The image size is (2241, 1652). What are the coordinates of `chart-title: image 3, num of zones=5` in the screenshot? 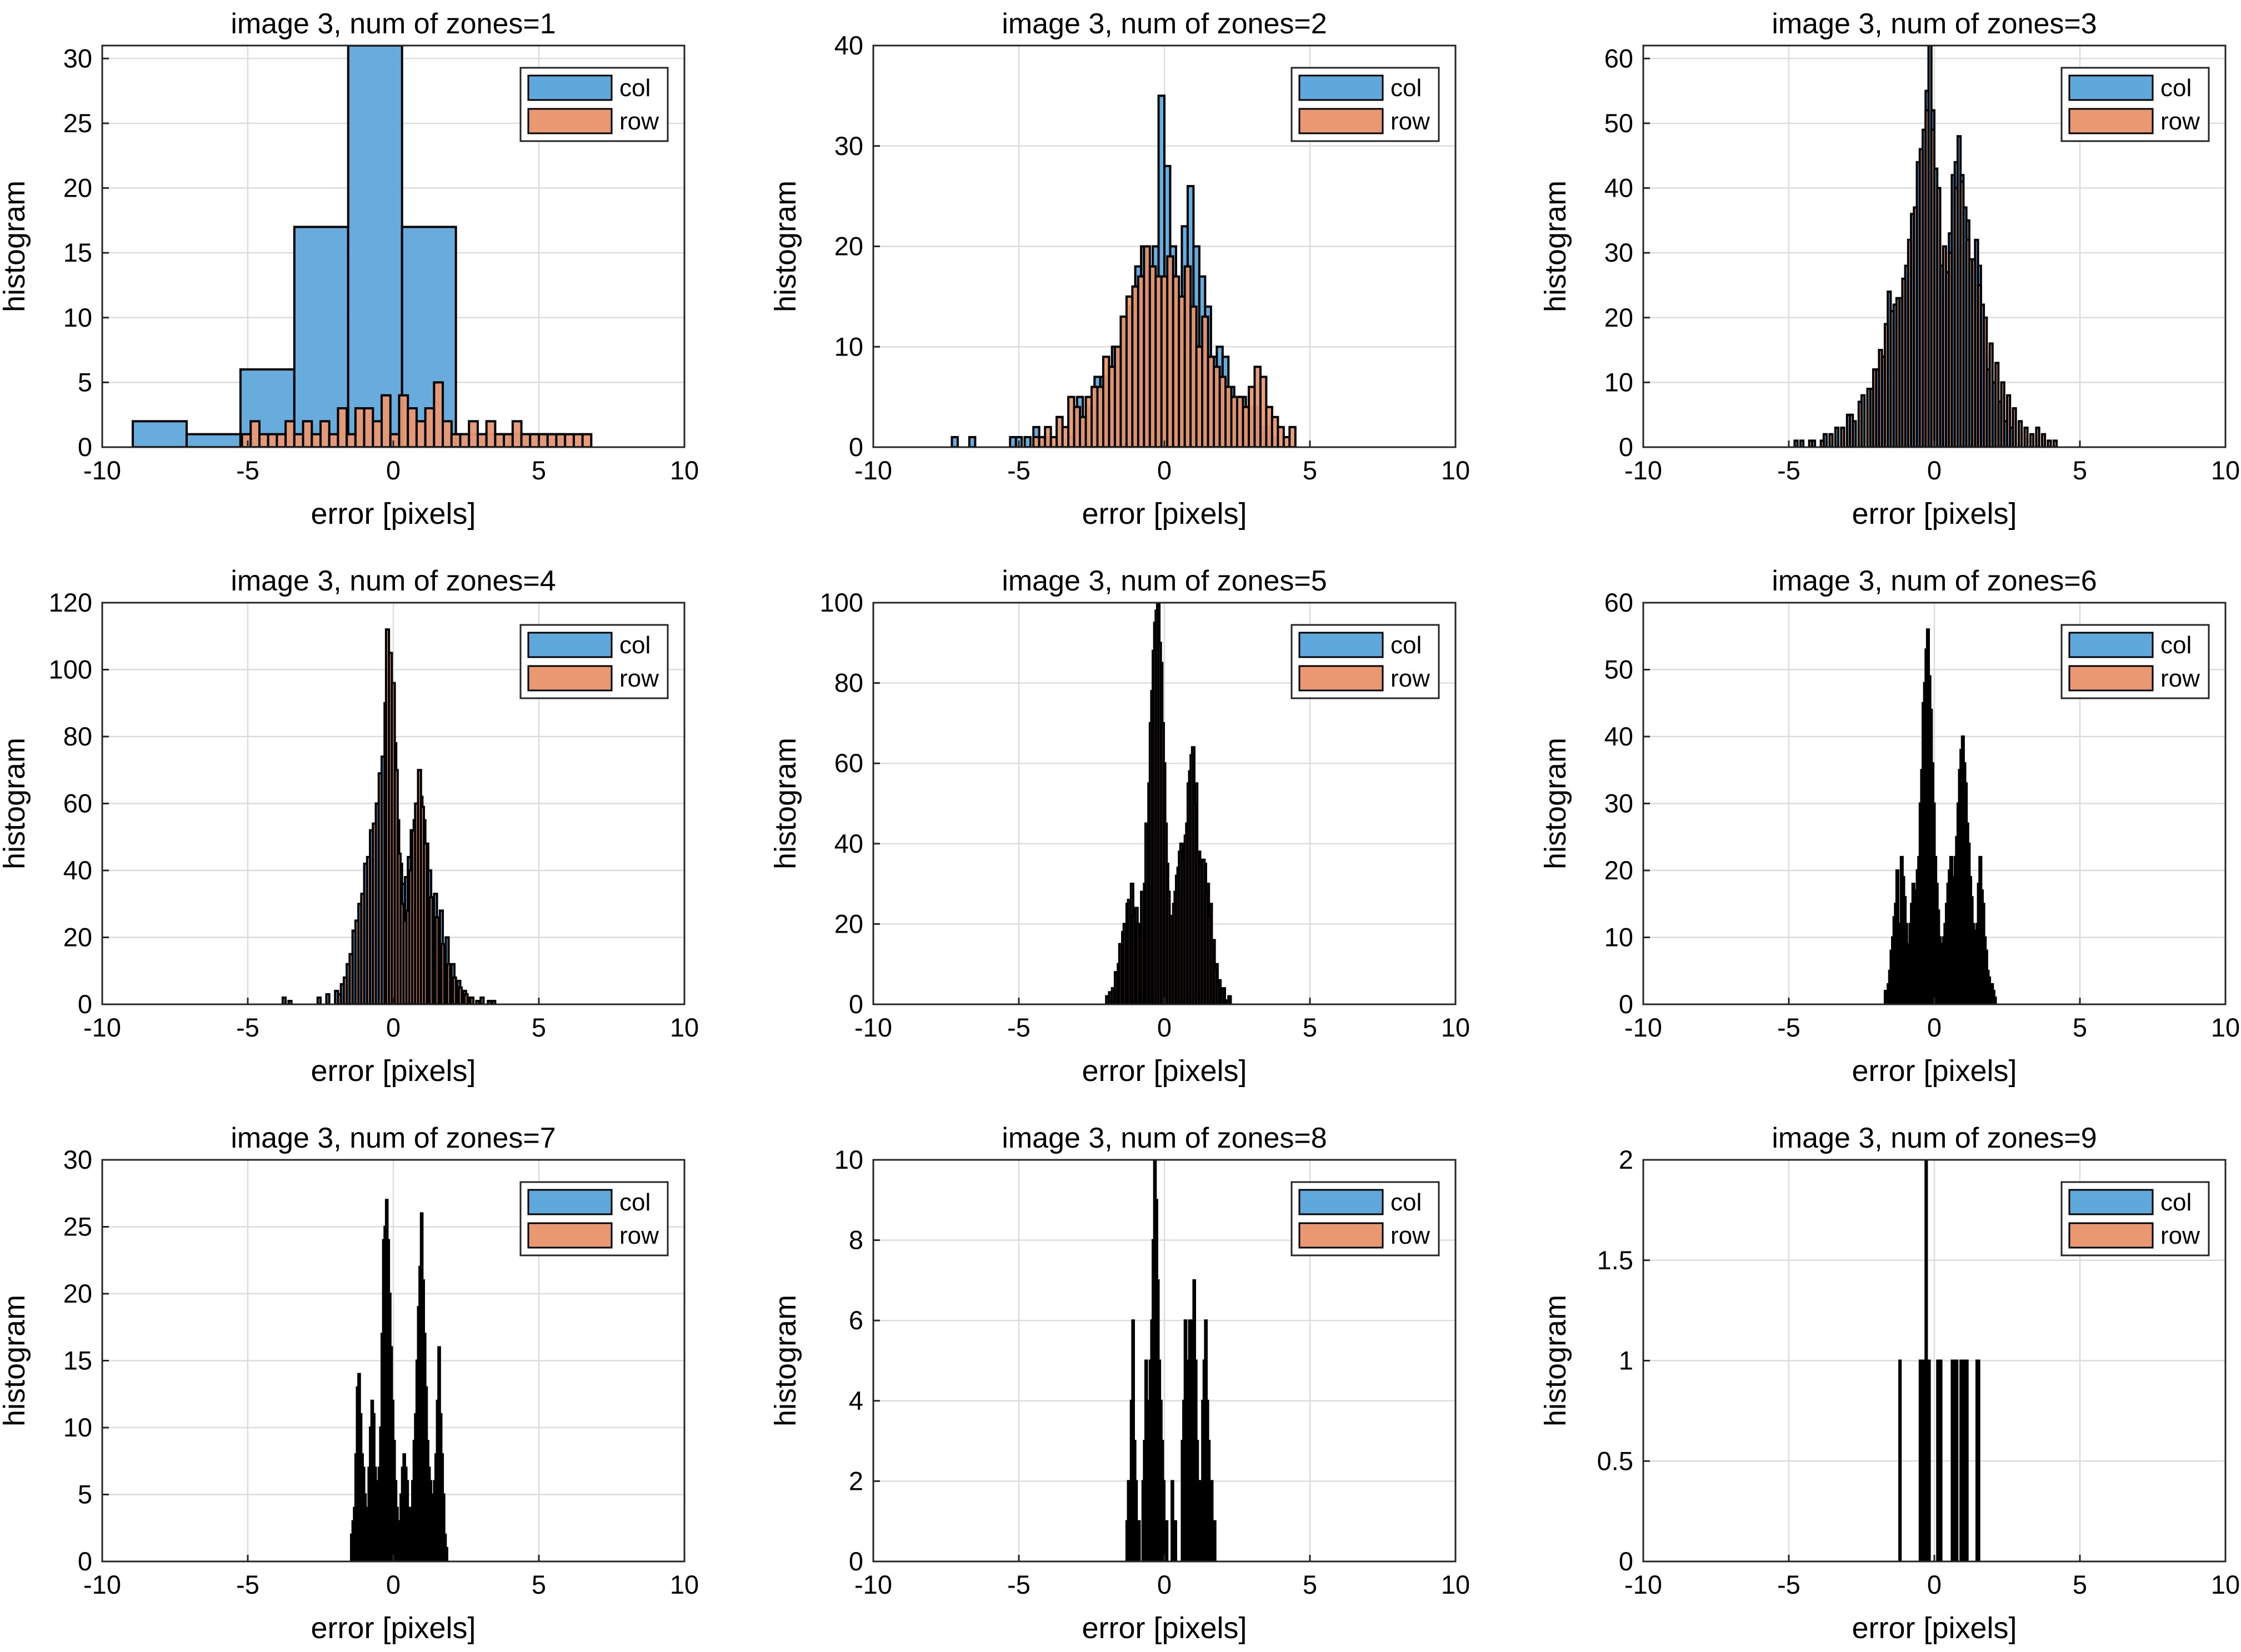 It's located at (1165, 581).